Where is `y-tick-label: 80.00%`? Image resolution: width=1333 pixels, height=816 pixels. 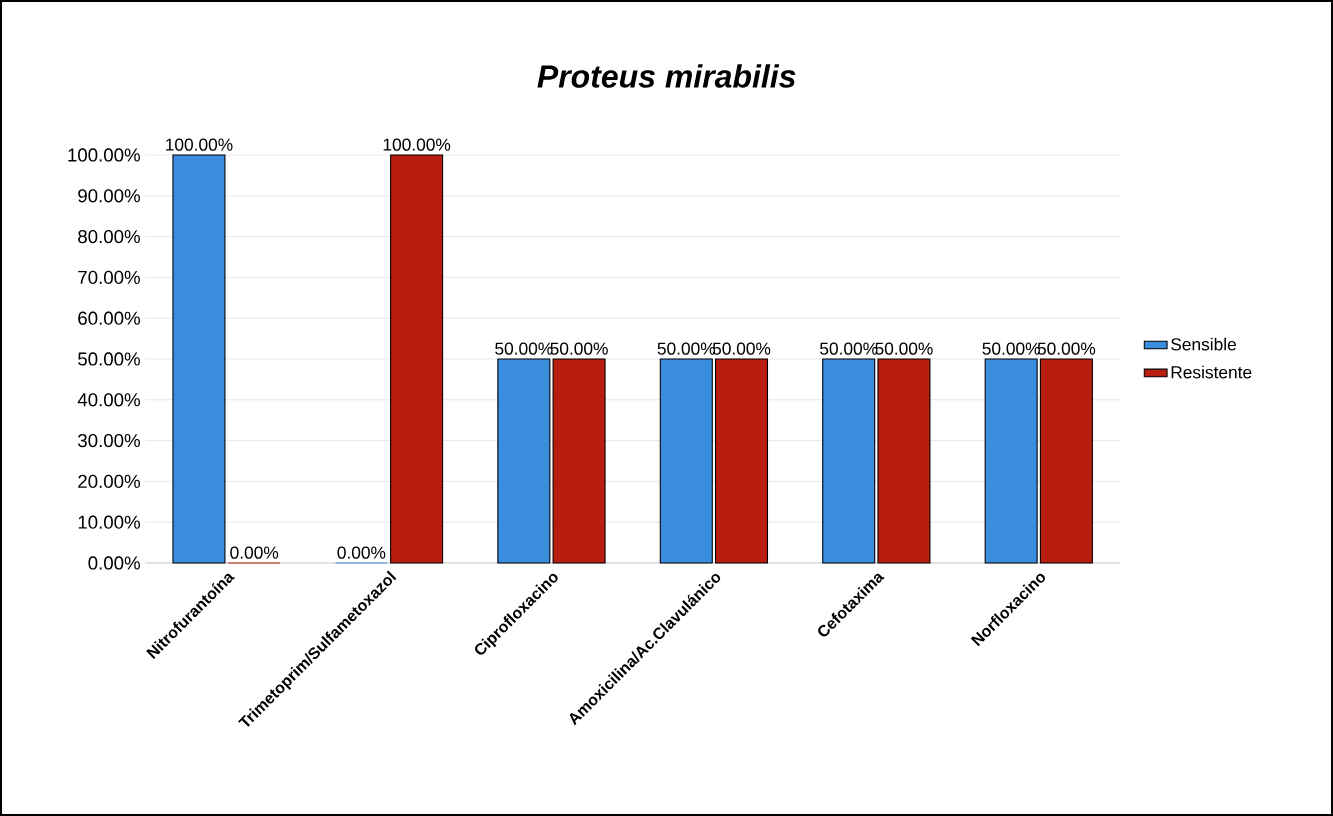
y-tick-label: 80.00% is located at coordinates (109, 236).